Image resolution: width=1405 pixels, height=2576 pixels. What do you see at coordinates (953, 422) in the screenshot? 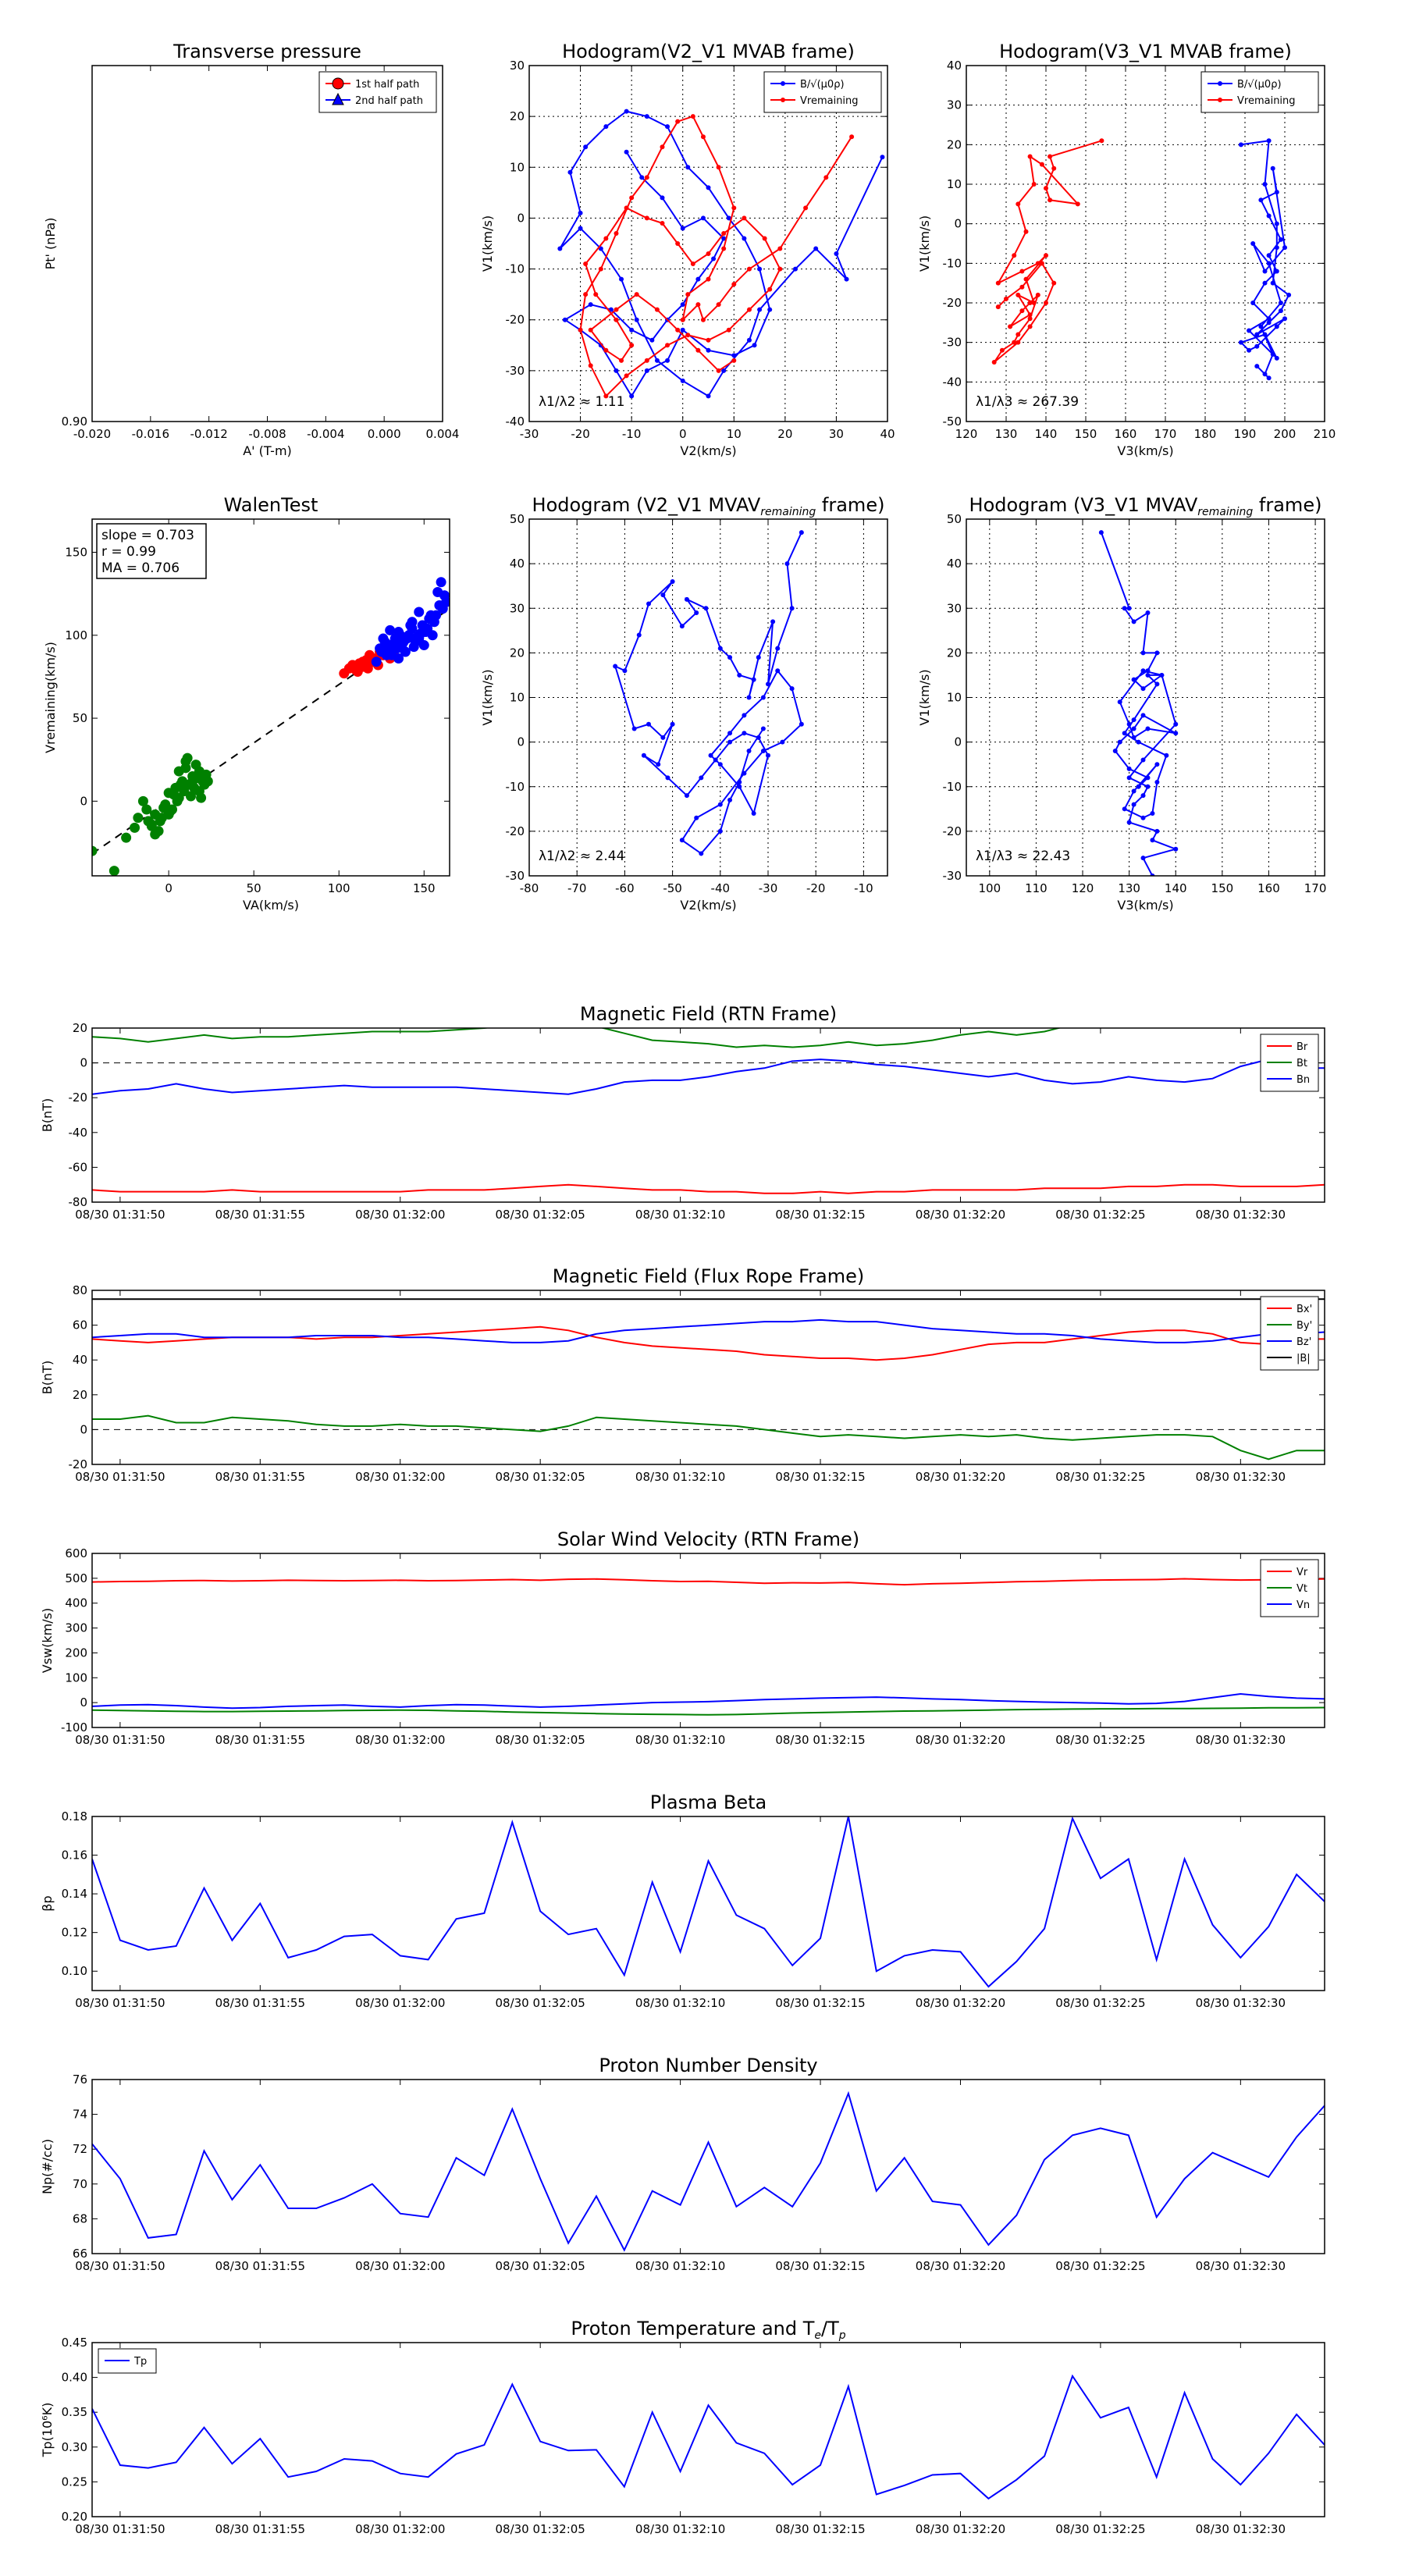
I see `y-tick-label: -50` at bounding box center [953, 422].